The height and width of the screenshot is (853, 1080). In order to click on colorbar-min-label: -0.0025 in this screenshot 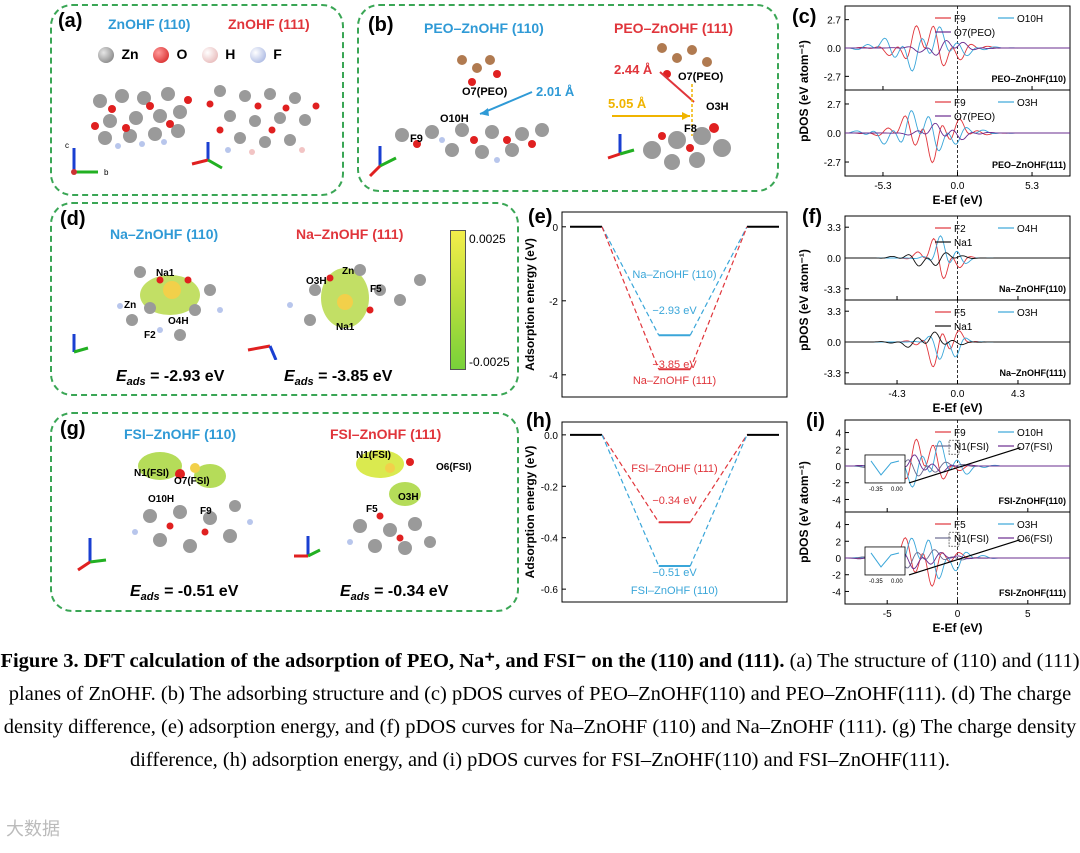, I will do `click(489, 362)`.